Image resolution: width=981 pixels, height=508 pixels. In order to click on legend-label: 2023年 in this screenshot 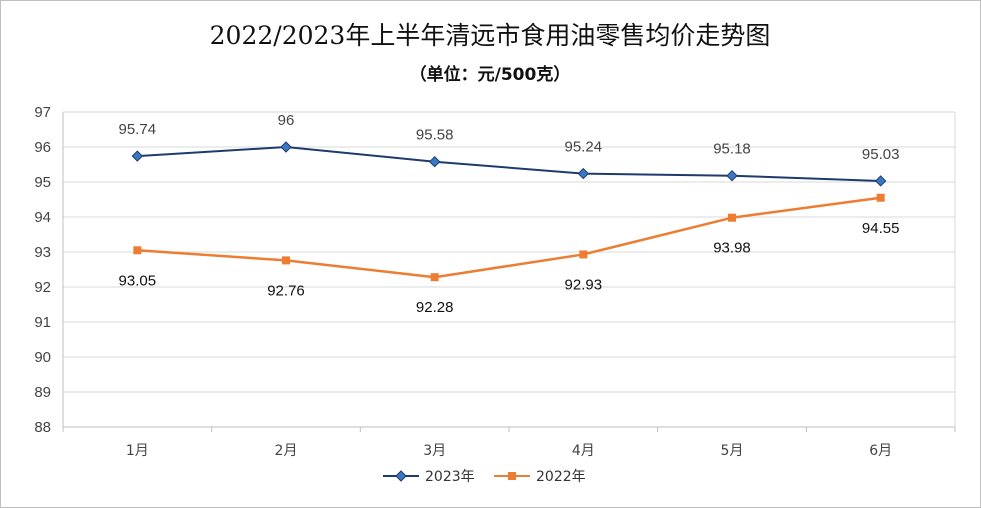, I will do `click(450, 477)`.